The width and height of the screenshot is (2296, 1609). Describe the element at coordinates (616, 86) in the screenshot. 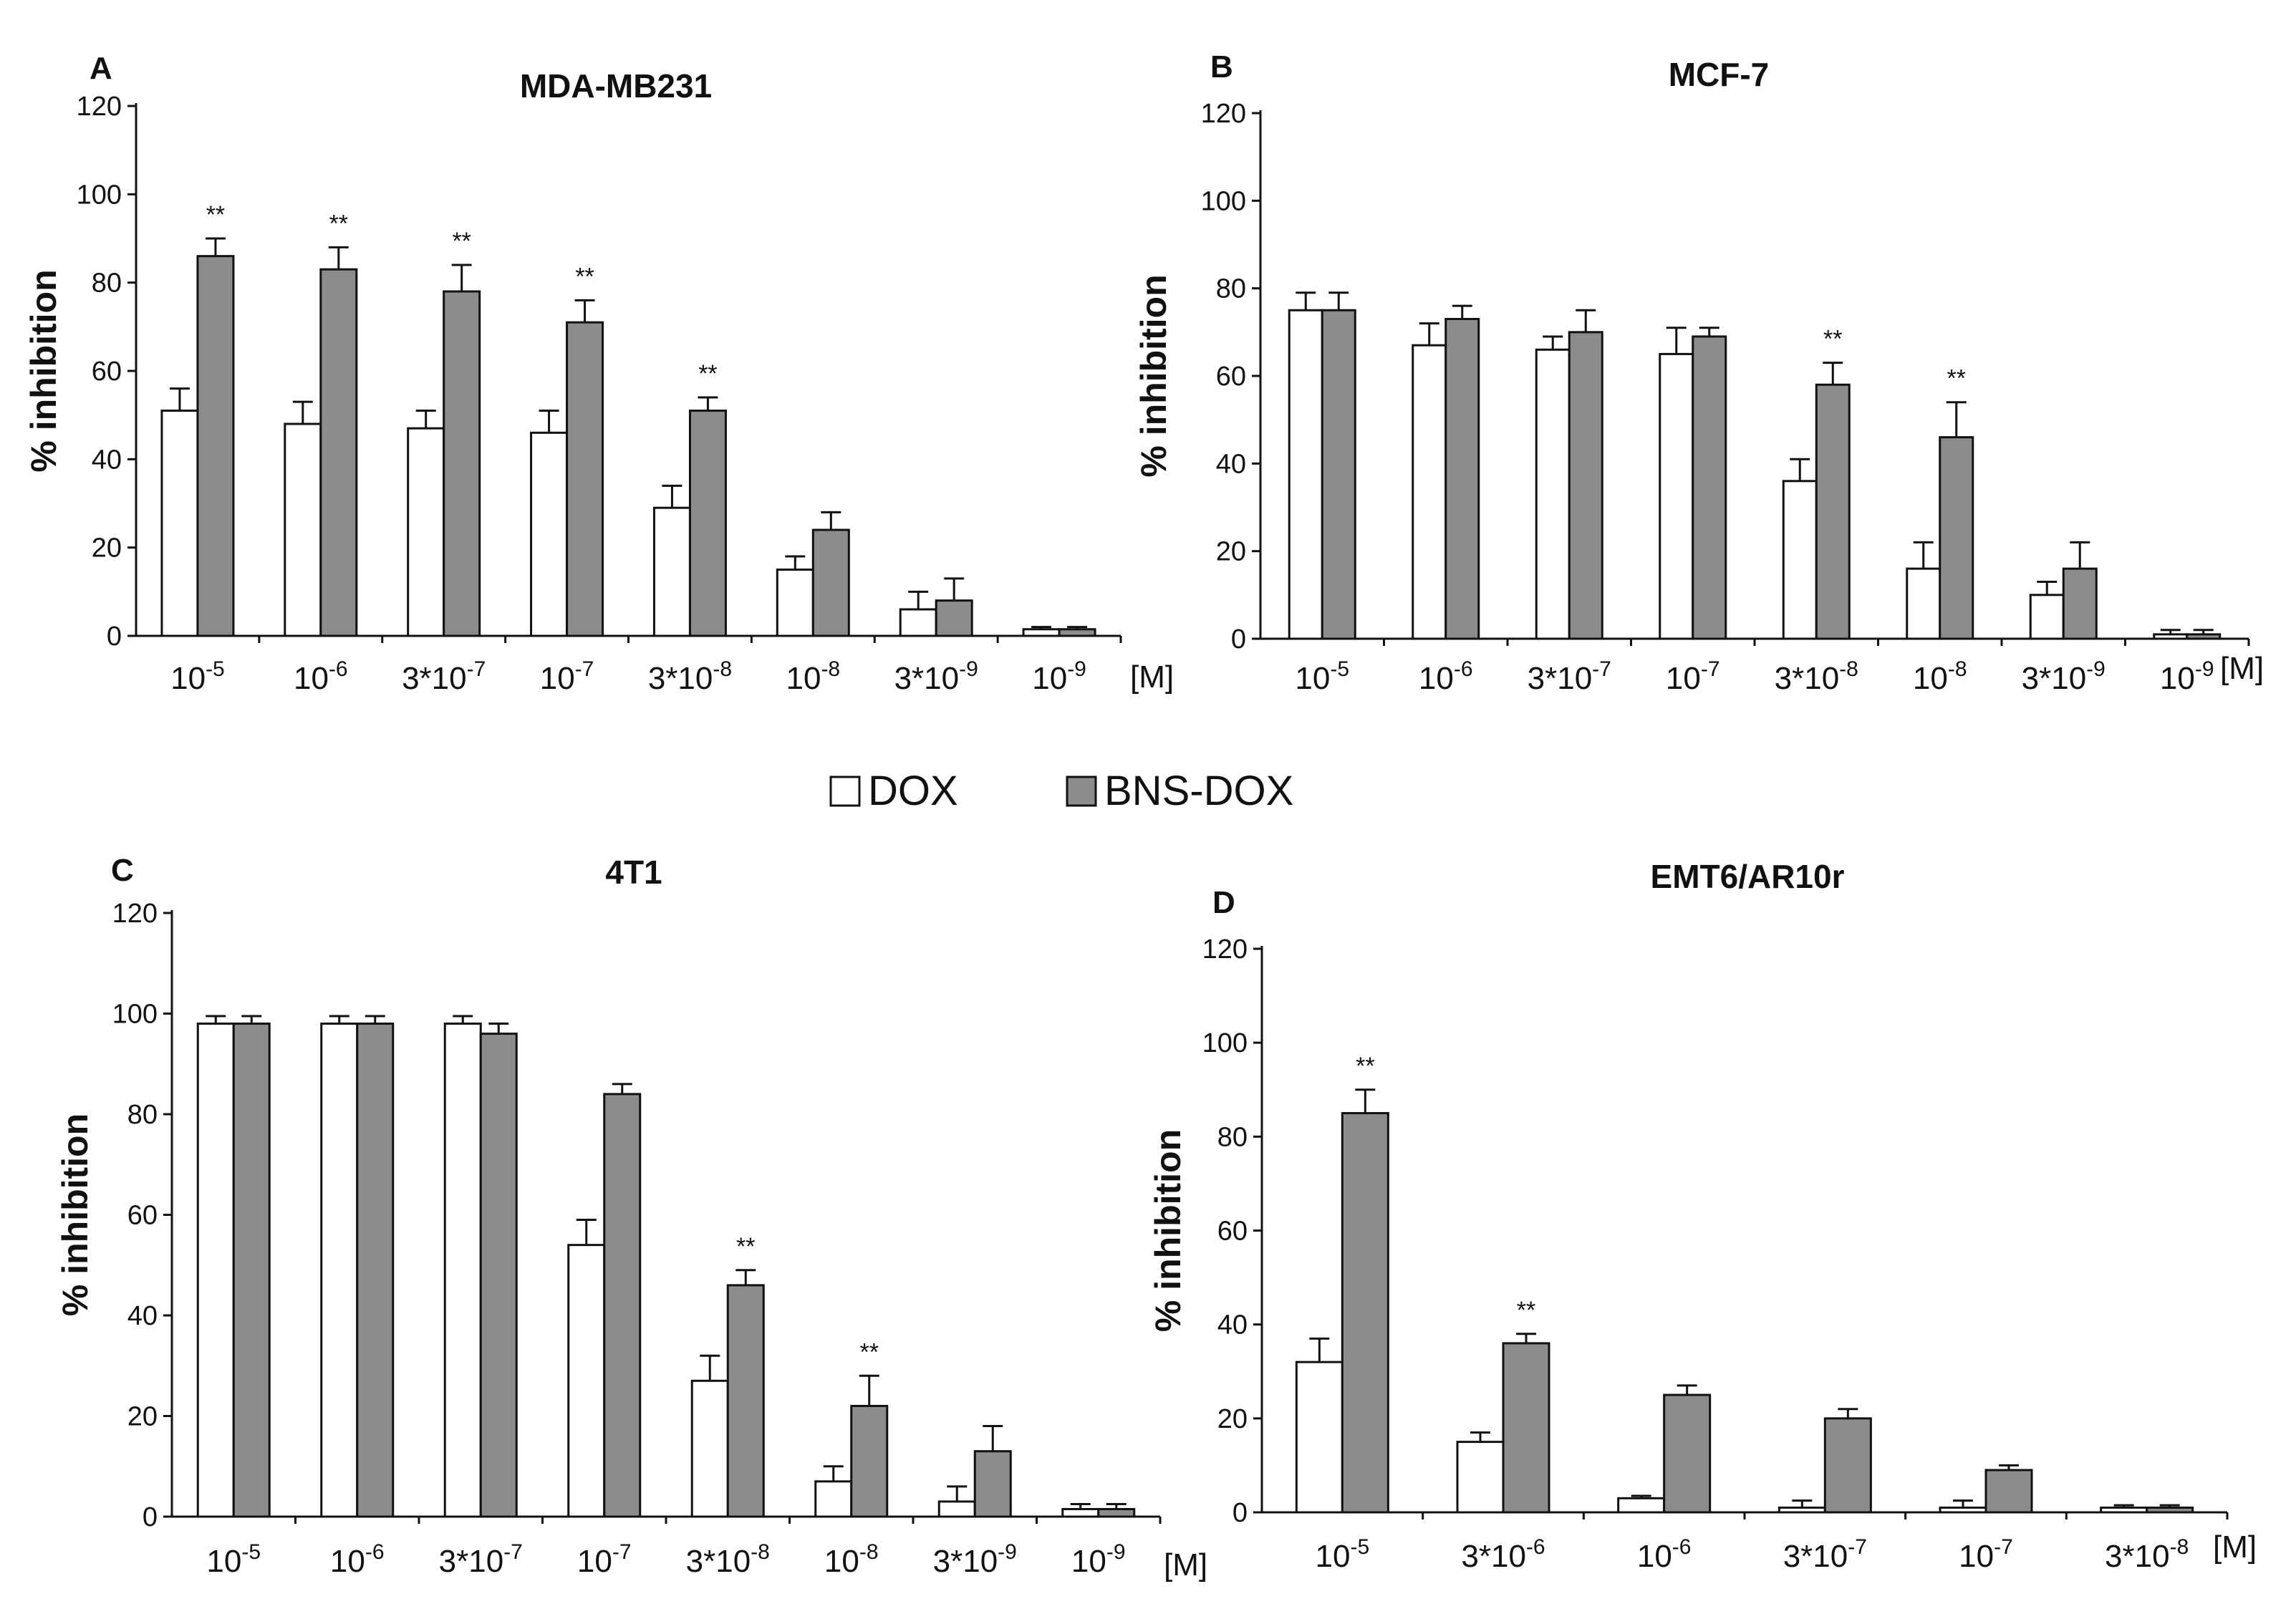

I see `panel-title: MDA-MB231` at that location.